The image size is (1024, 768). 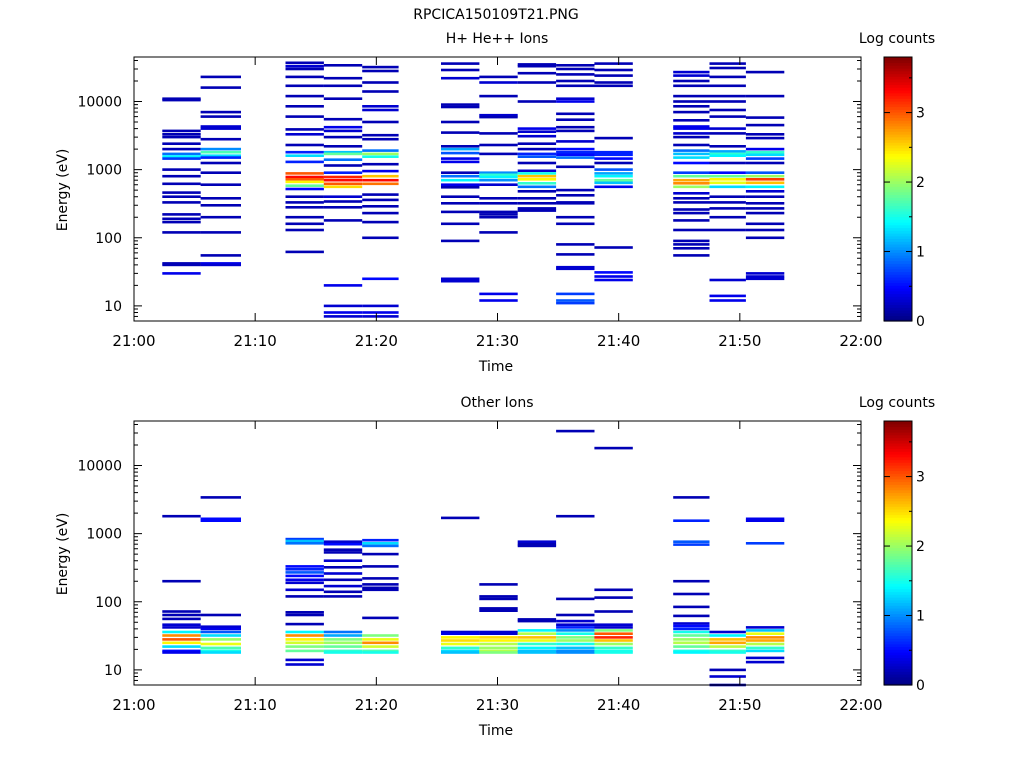 I want to click on colorbar-tick-label: 3, so click(x=920, y=114).